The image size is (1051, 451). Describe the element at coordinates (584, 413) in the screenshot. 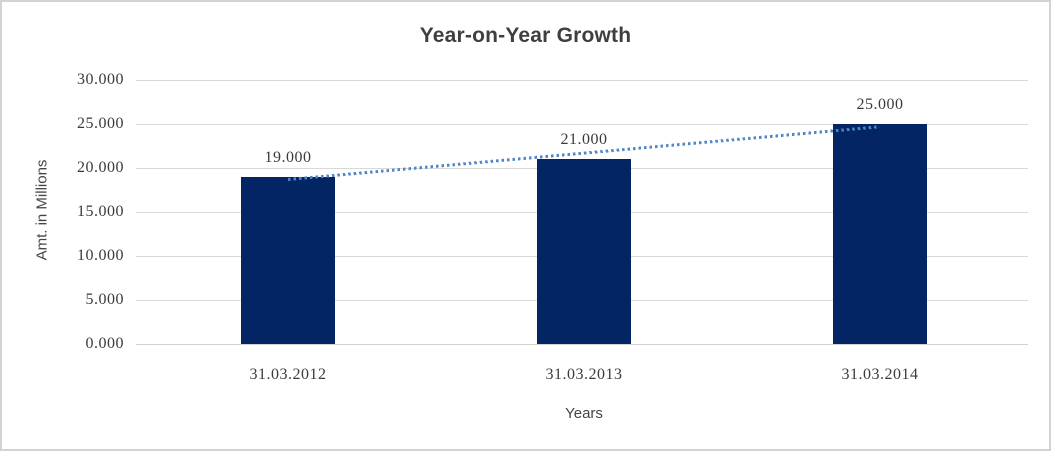

I see `x-axis-title: Years` at that location.